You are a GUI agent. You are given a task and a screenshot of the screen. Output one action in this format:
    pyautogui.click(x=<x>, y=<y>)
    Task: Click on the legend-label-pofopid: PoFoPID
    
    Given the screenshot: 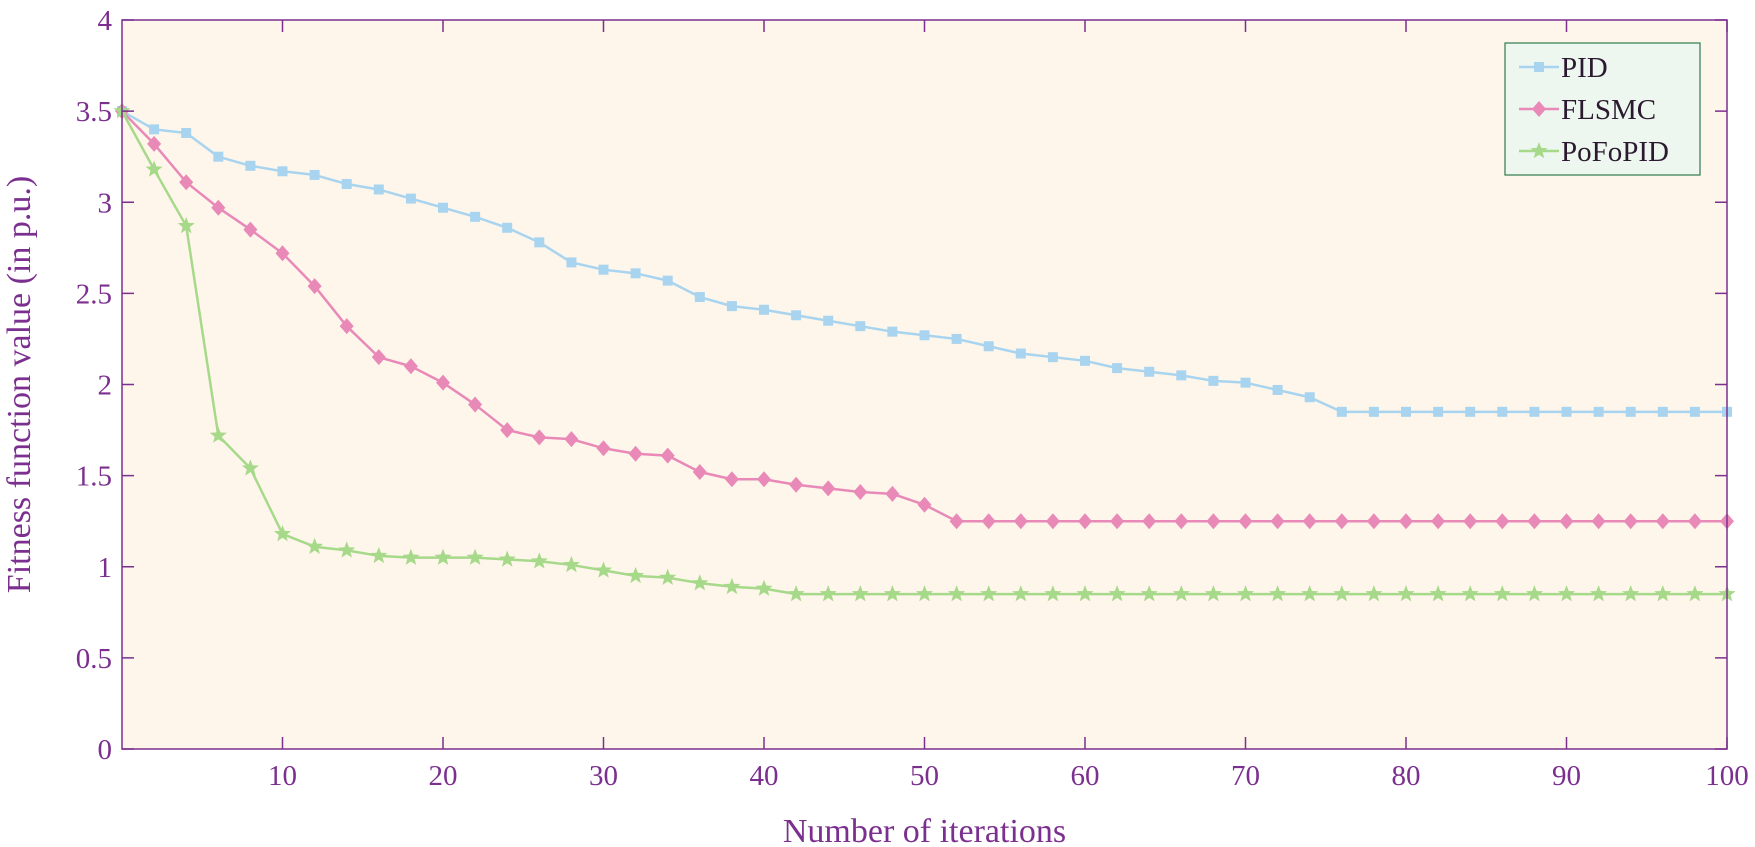 What is the action you would take?
    pyautogui.click(x=1615, y=152)
    